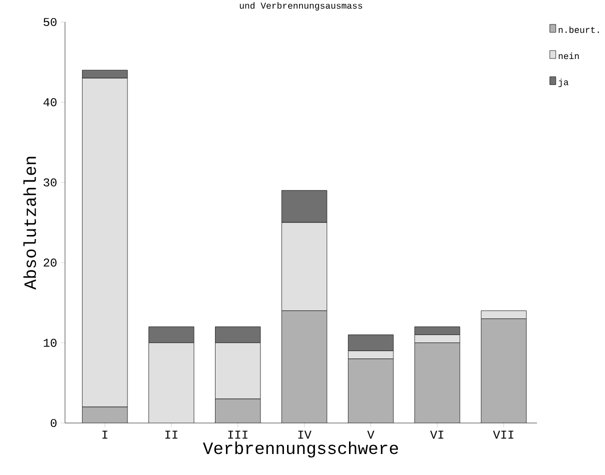 The height and width of the screenshot is (475, 605). Describe the element at coordinates (53, 423) in the screenshot. I see `y-tick-label: 0` at that location.